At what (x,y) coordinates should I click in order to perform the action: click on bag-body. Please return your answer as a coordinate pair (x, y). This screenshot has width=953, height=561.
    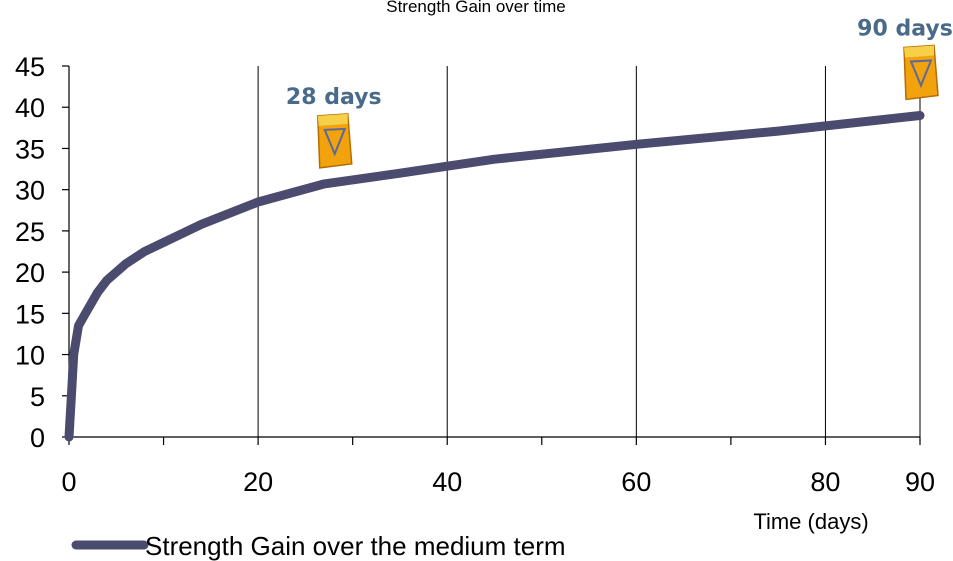
    Looking at the image, I should click on (334, 141).